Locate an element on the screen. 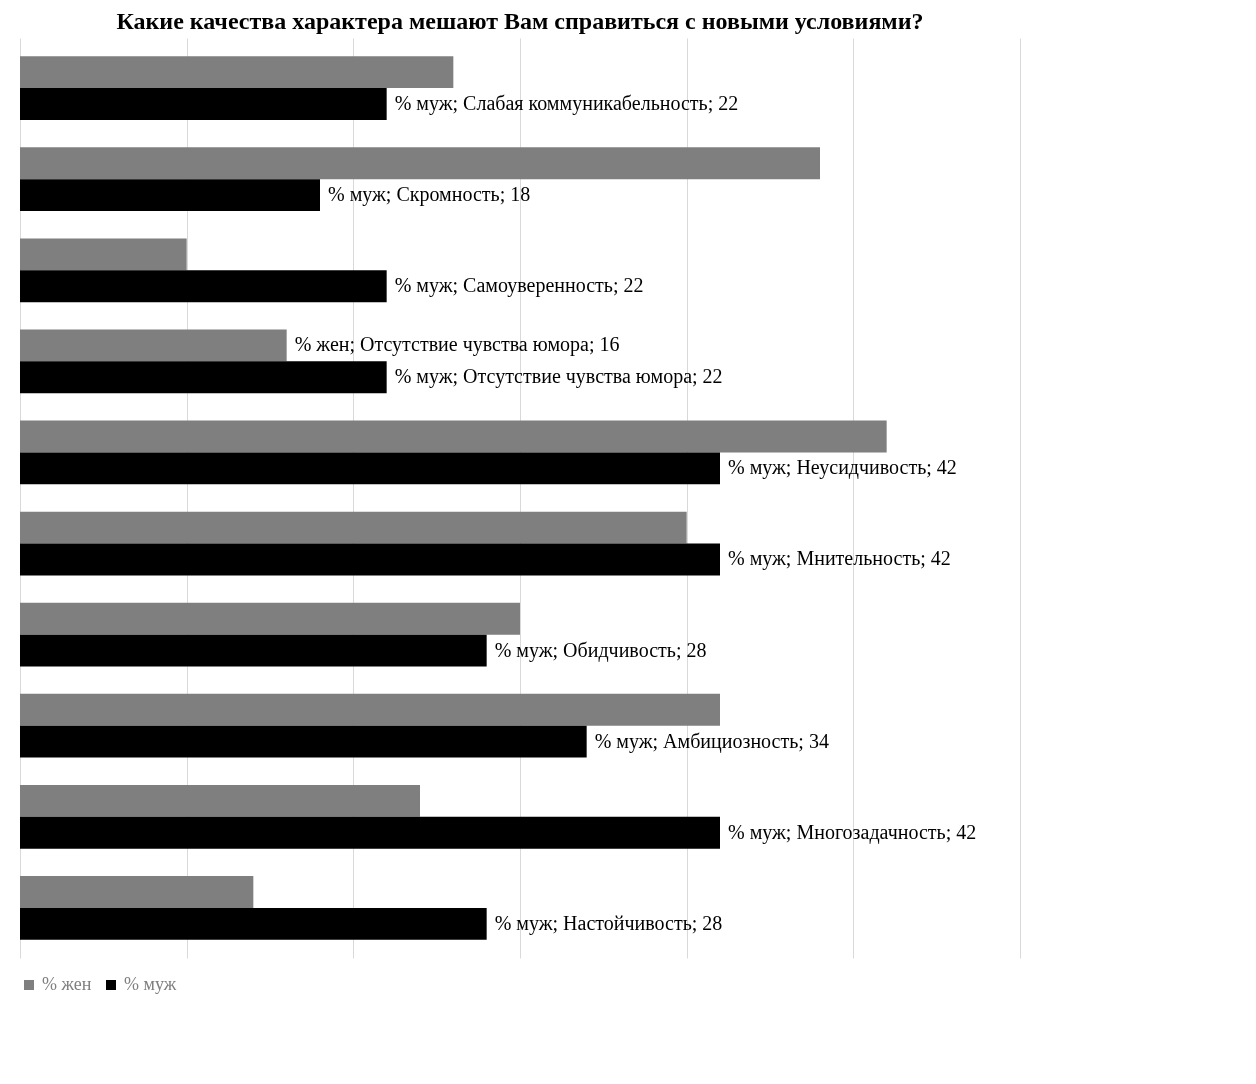  data-label: % муж; Самоуверенность; 22 is located at coordinates (519, 286).